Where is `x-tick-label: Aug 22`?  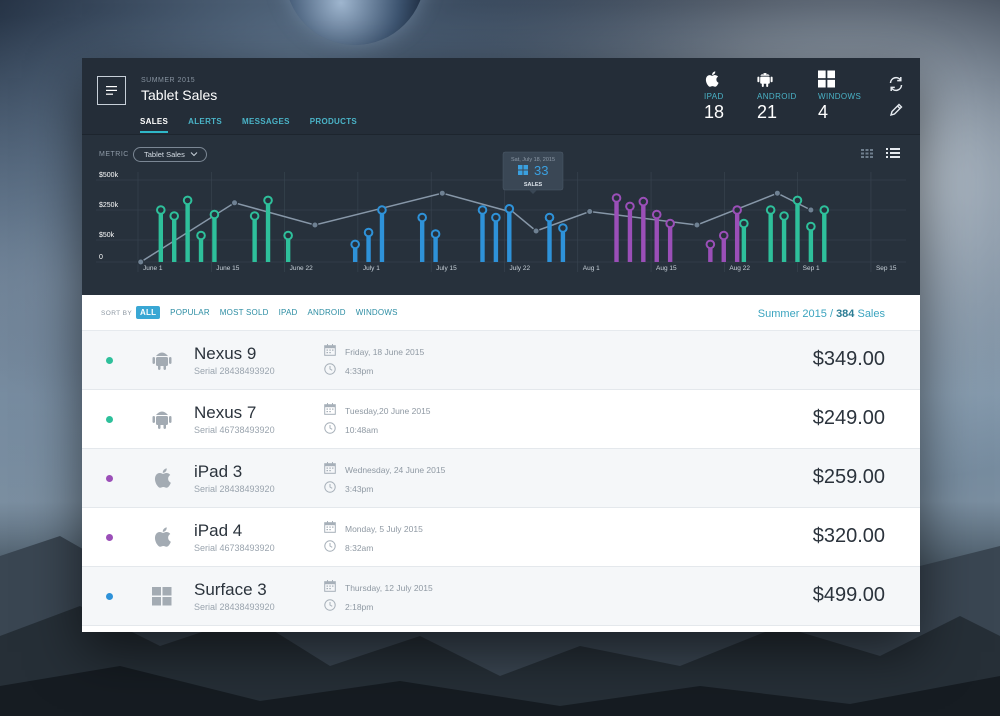 x-tick-label: Aug 22 is located at coordinates (739, 268).